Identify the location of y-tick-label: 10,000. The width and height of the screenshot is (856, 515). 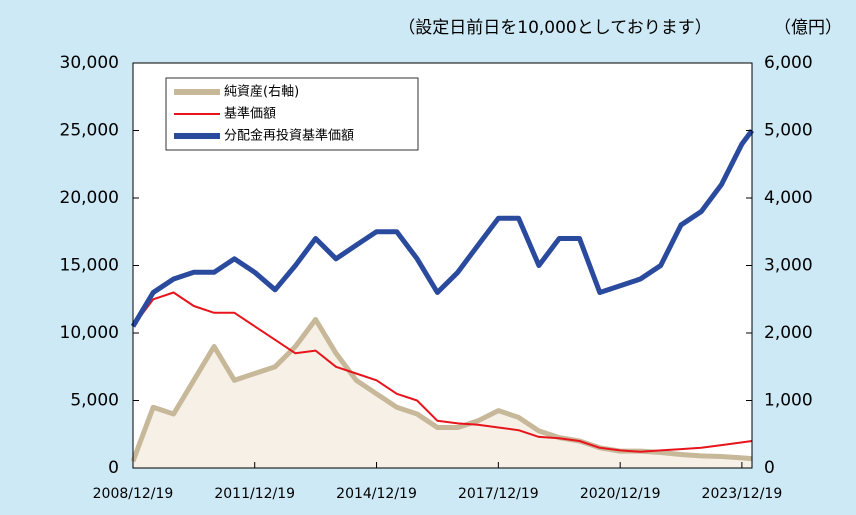
(89, 333).